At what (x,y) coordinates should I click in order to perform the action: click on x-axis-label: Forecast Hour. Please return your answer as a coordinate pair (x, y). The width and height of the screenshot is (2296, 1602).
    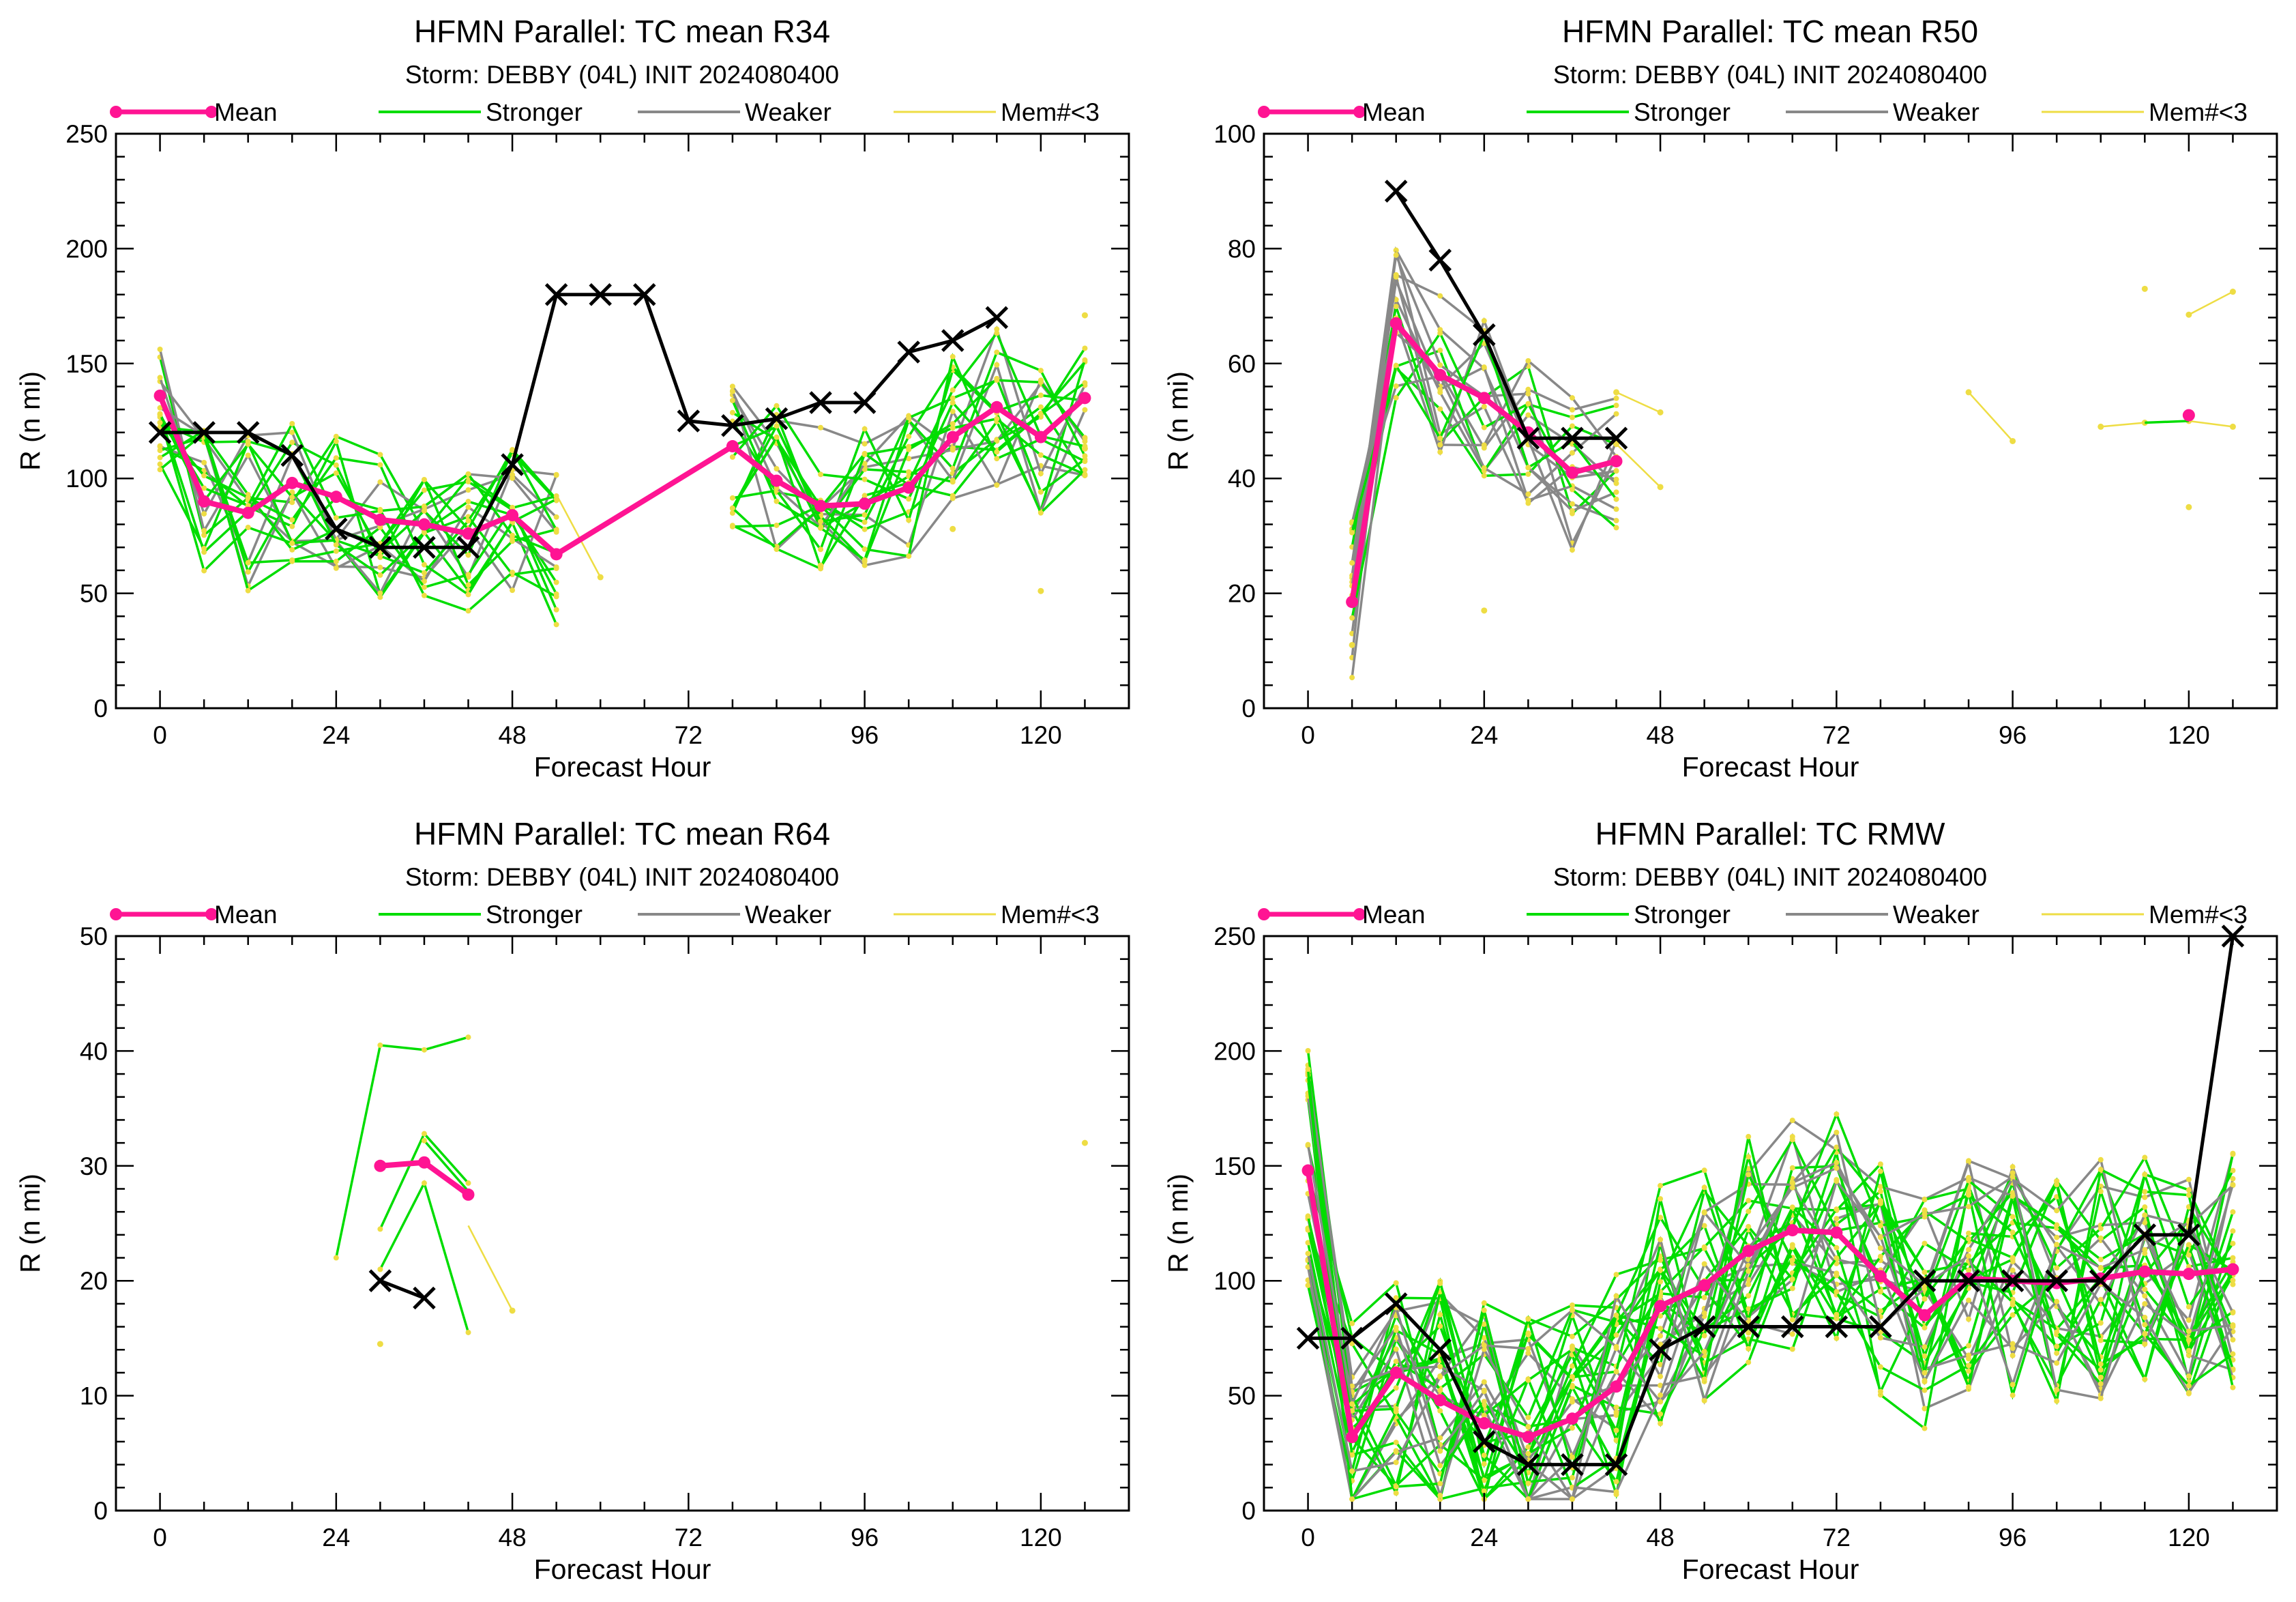
    Looking at the image, I should click on (622, 767).